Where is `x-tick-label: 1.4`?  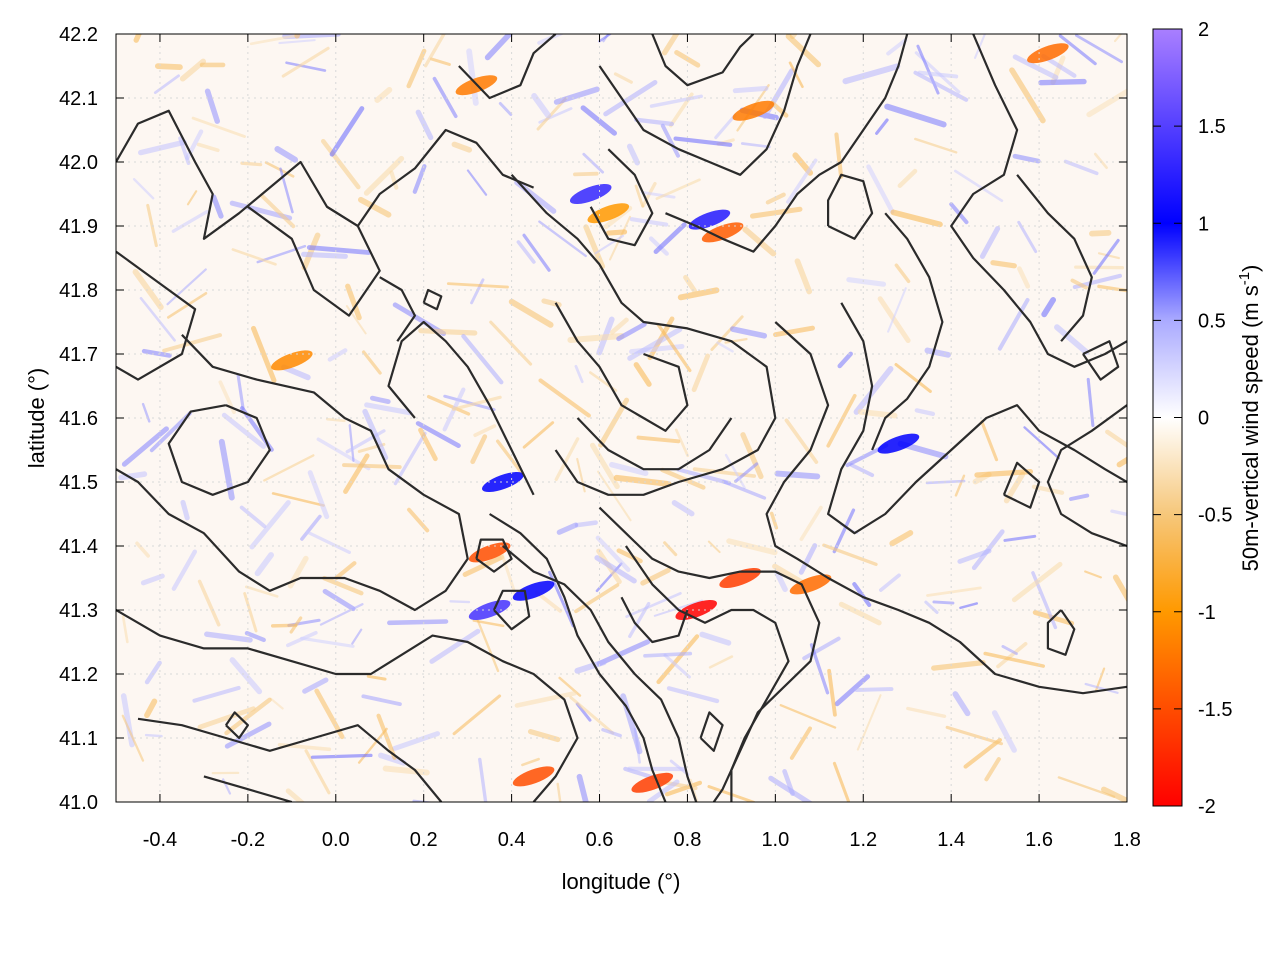
x-tick-label: 1.4 is located at coordinates (951, 840).